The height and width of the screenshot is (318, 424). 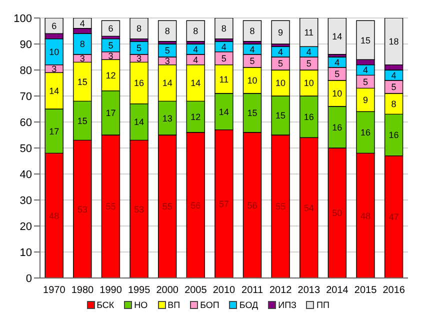 What do you see at coordinates (29, 278) in the screenshot?
I see `y-tick-label: 0` at bounding box center [29, 278].